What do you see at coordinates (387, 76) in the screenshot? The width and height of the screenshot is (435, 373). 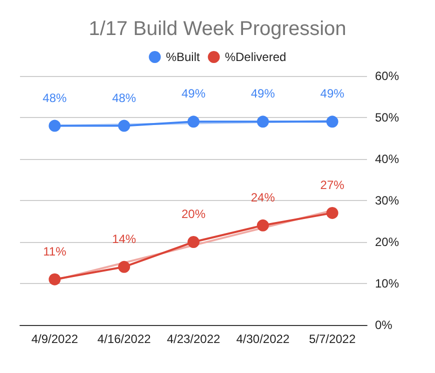 I see `y-tick-label: 60%` at bounding box center [387, 76].